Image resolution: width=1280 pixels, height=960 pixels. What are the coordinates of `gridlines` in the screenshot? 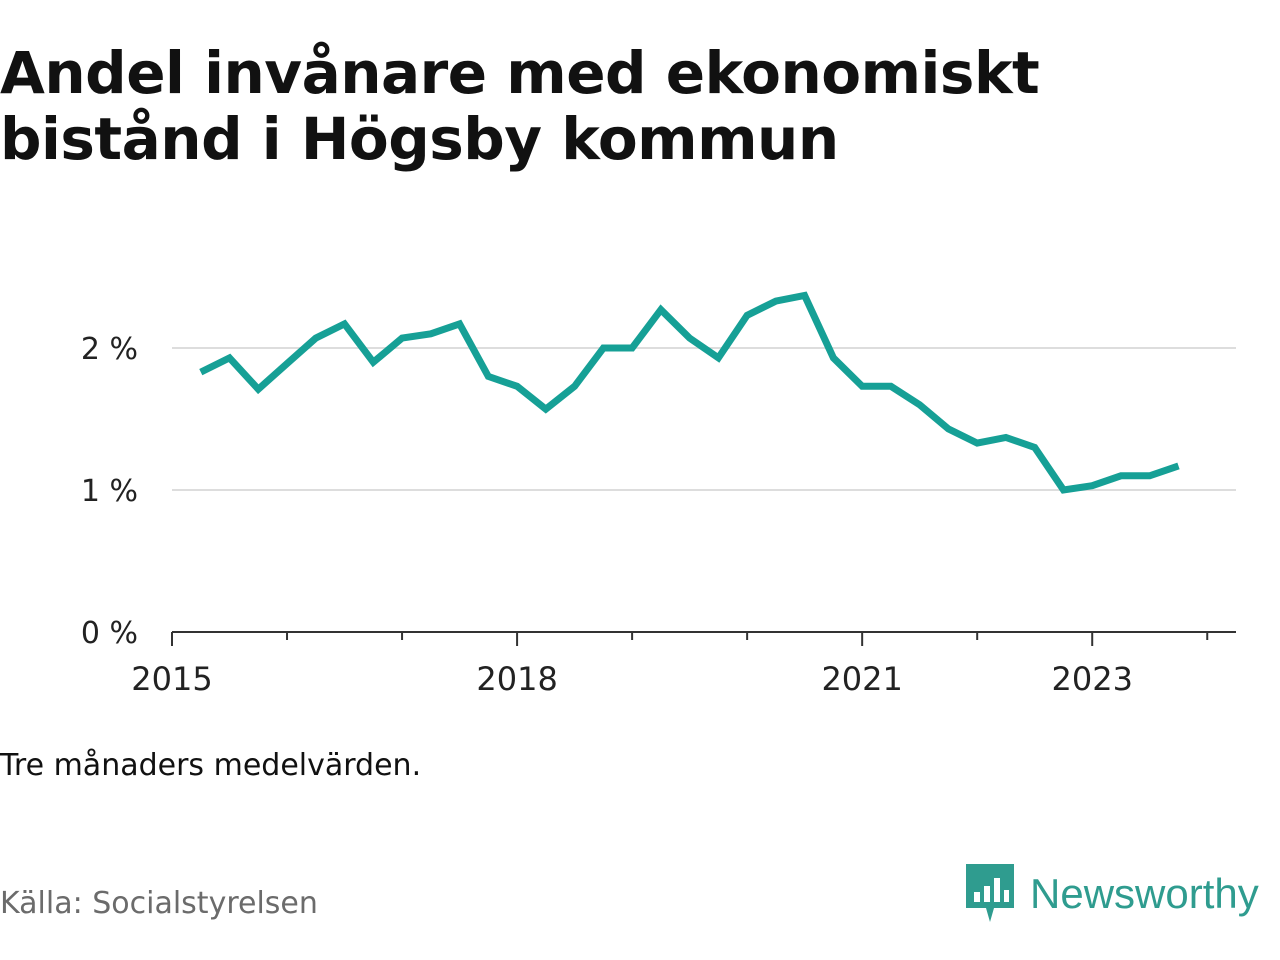 It's located at (704, 419).